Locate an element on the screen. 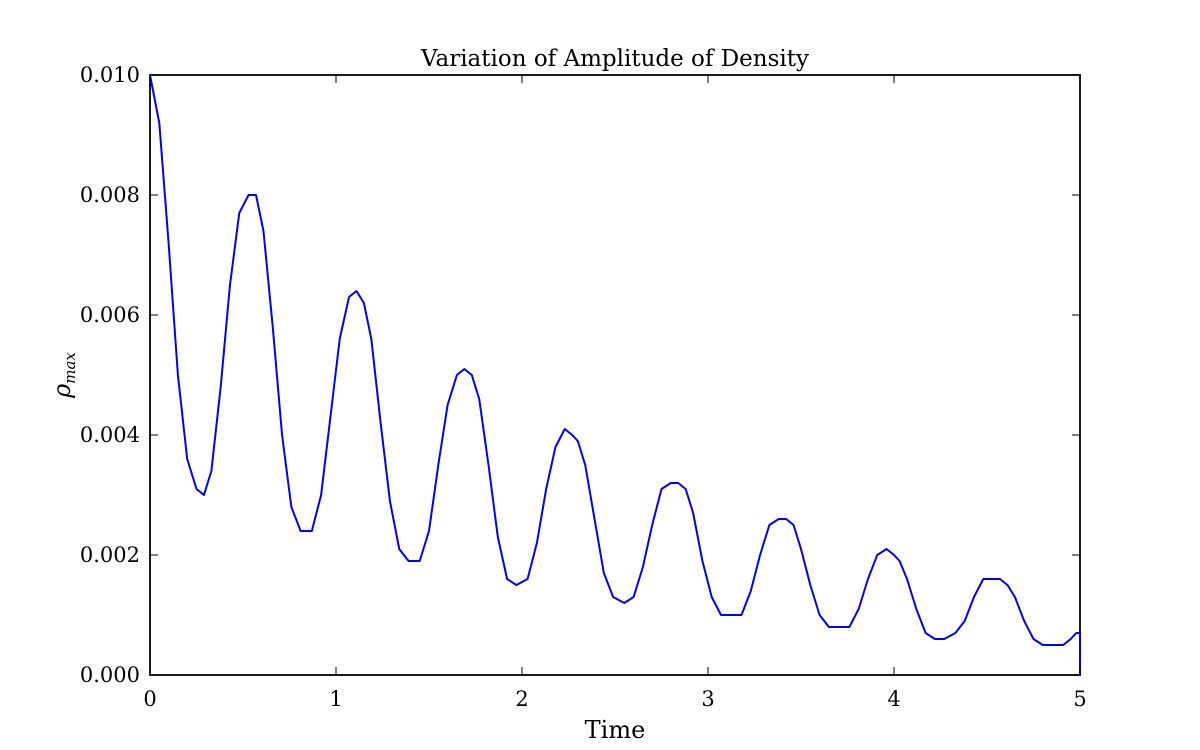 This screenshot has height=750, width=1200. chart-title: Variation of Amplitude of Density is located at coordinates (614, 59).